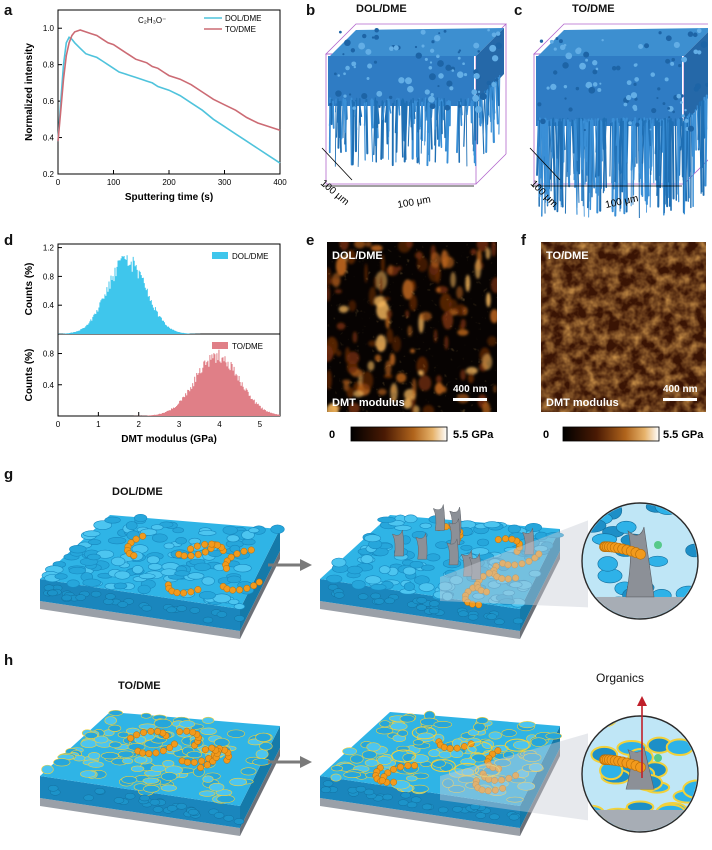 The height and width of the screenshot is (850, 712). I want to click on panel-e-scalebar, so click(470, 399).